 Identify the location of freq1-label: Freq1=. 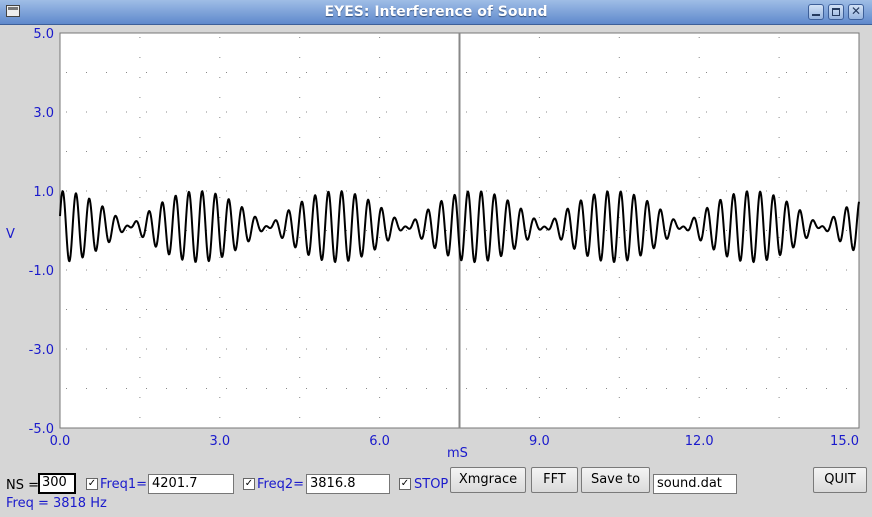
(124, 484).